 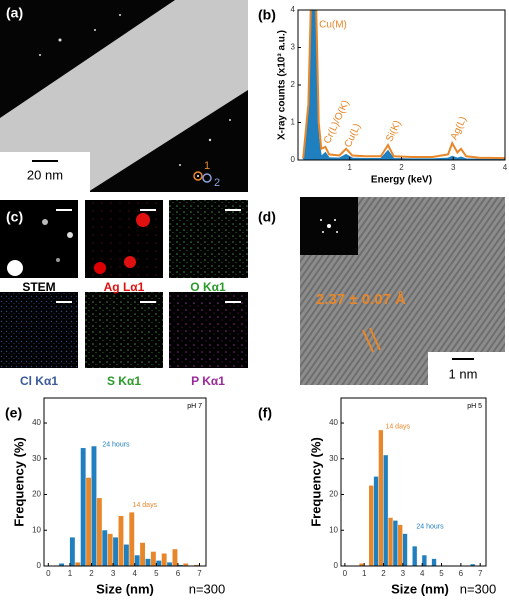 What do you see at coordinates (401, 180) in the screenshot?
I see `x-axis-label: Energy (keV)` at bounding box center [401, 180].